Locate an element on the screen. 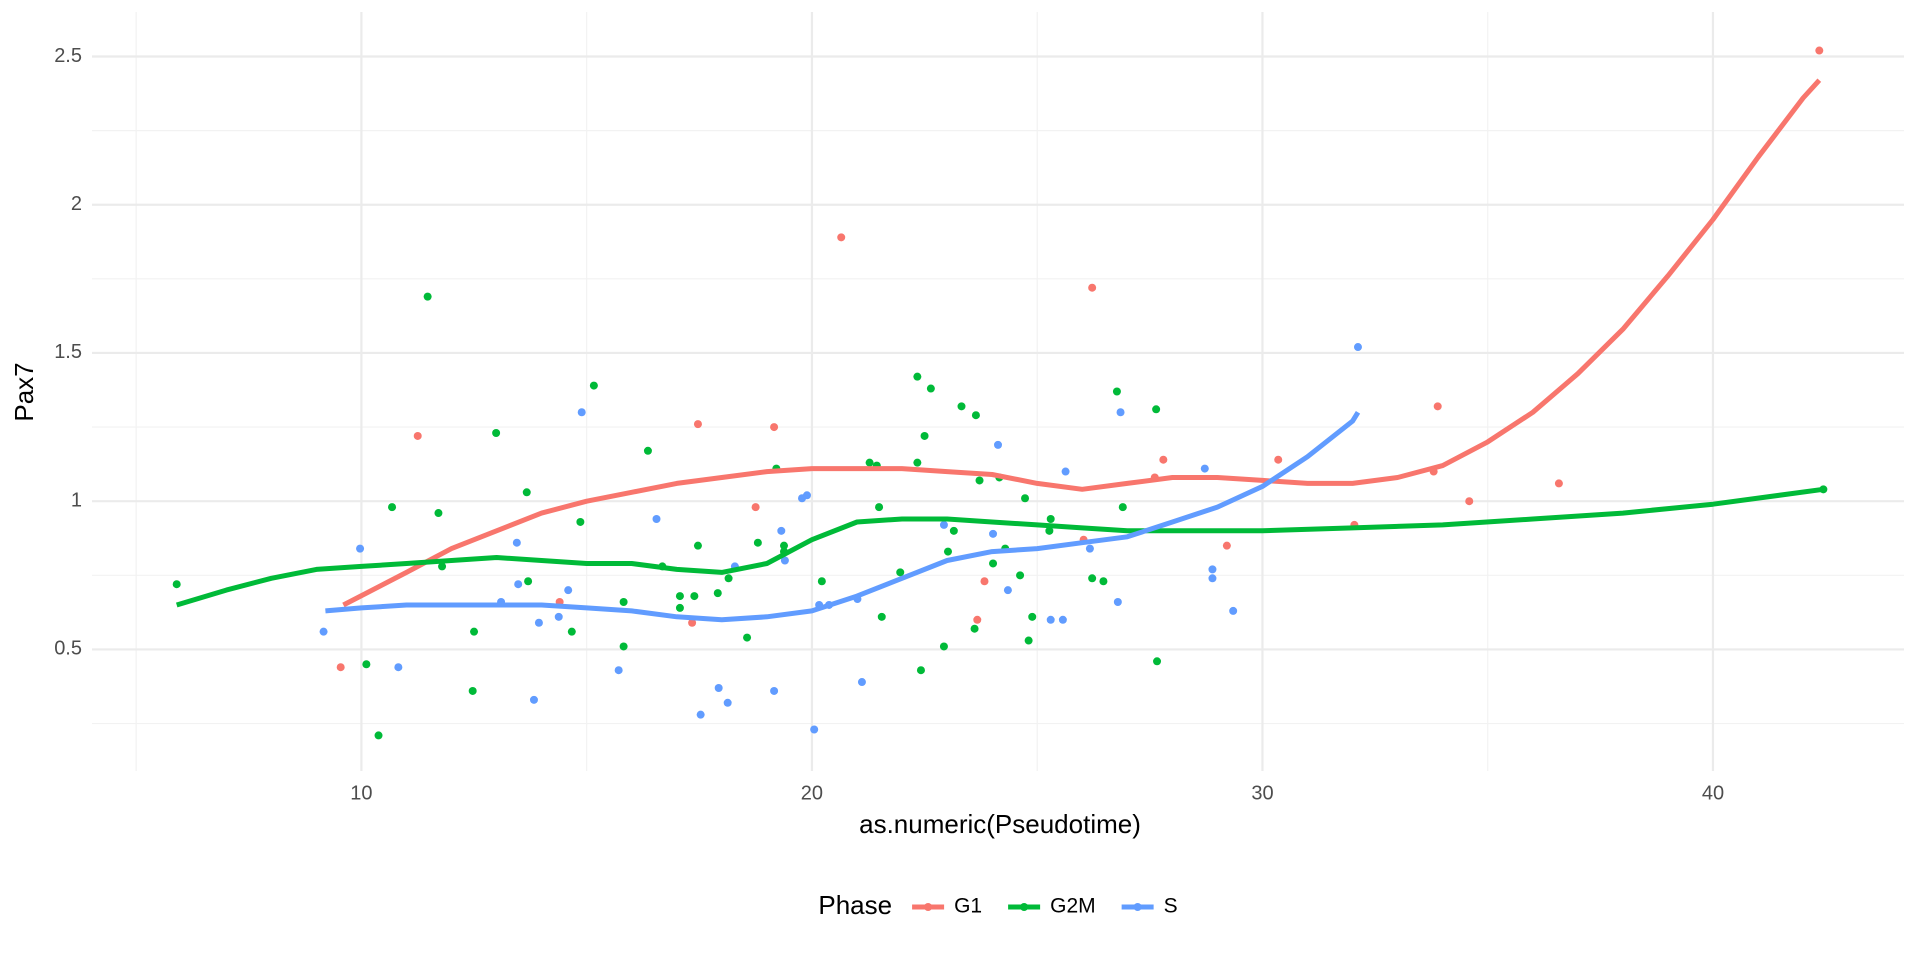 The image size is (1920, 960). y-tick-label: 1.5 is located at coordinates (68, 352).